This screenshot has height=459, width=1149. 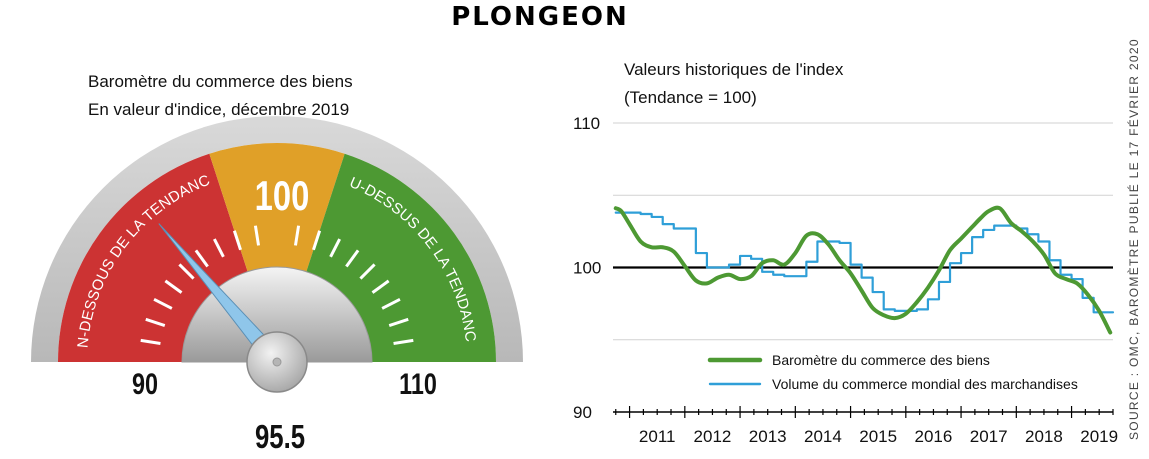 What do you see at coordinates (690, 97) in the screenshot?
I see `chart-subtitle: (Tendance = 100)` at bounding box center [690, 97].